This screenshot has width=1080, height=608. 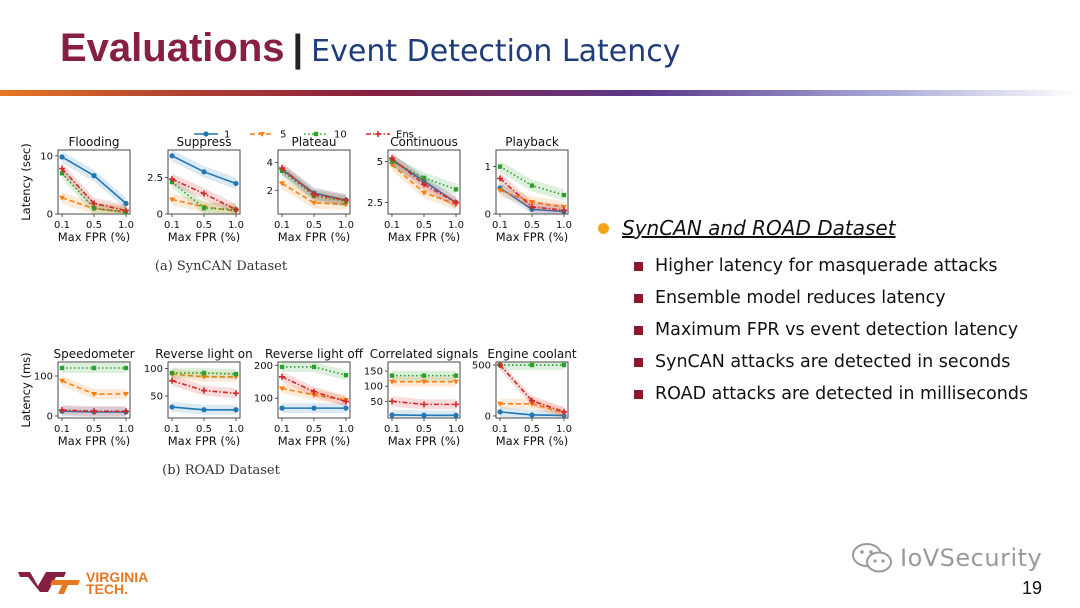 I want to click on legend-label: Ens, so click(x=405, y=135).